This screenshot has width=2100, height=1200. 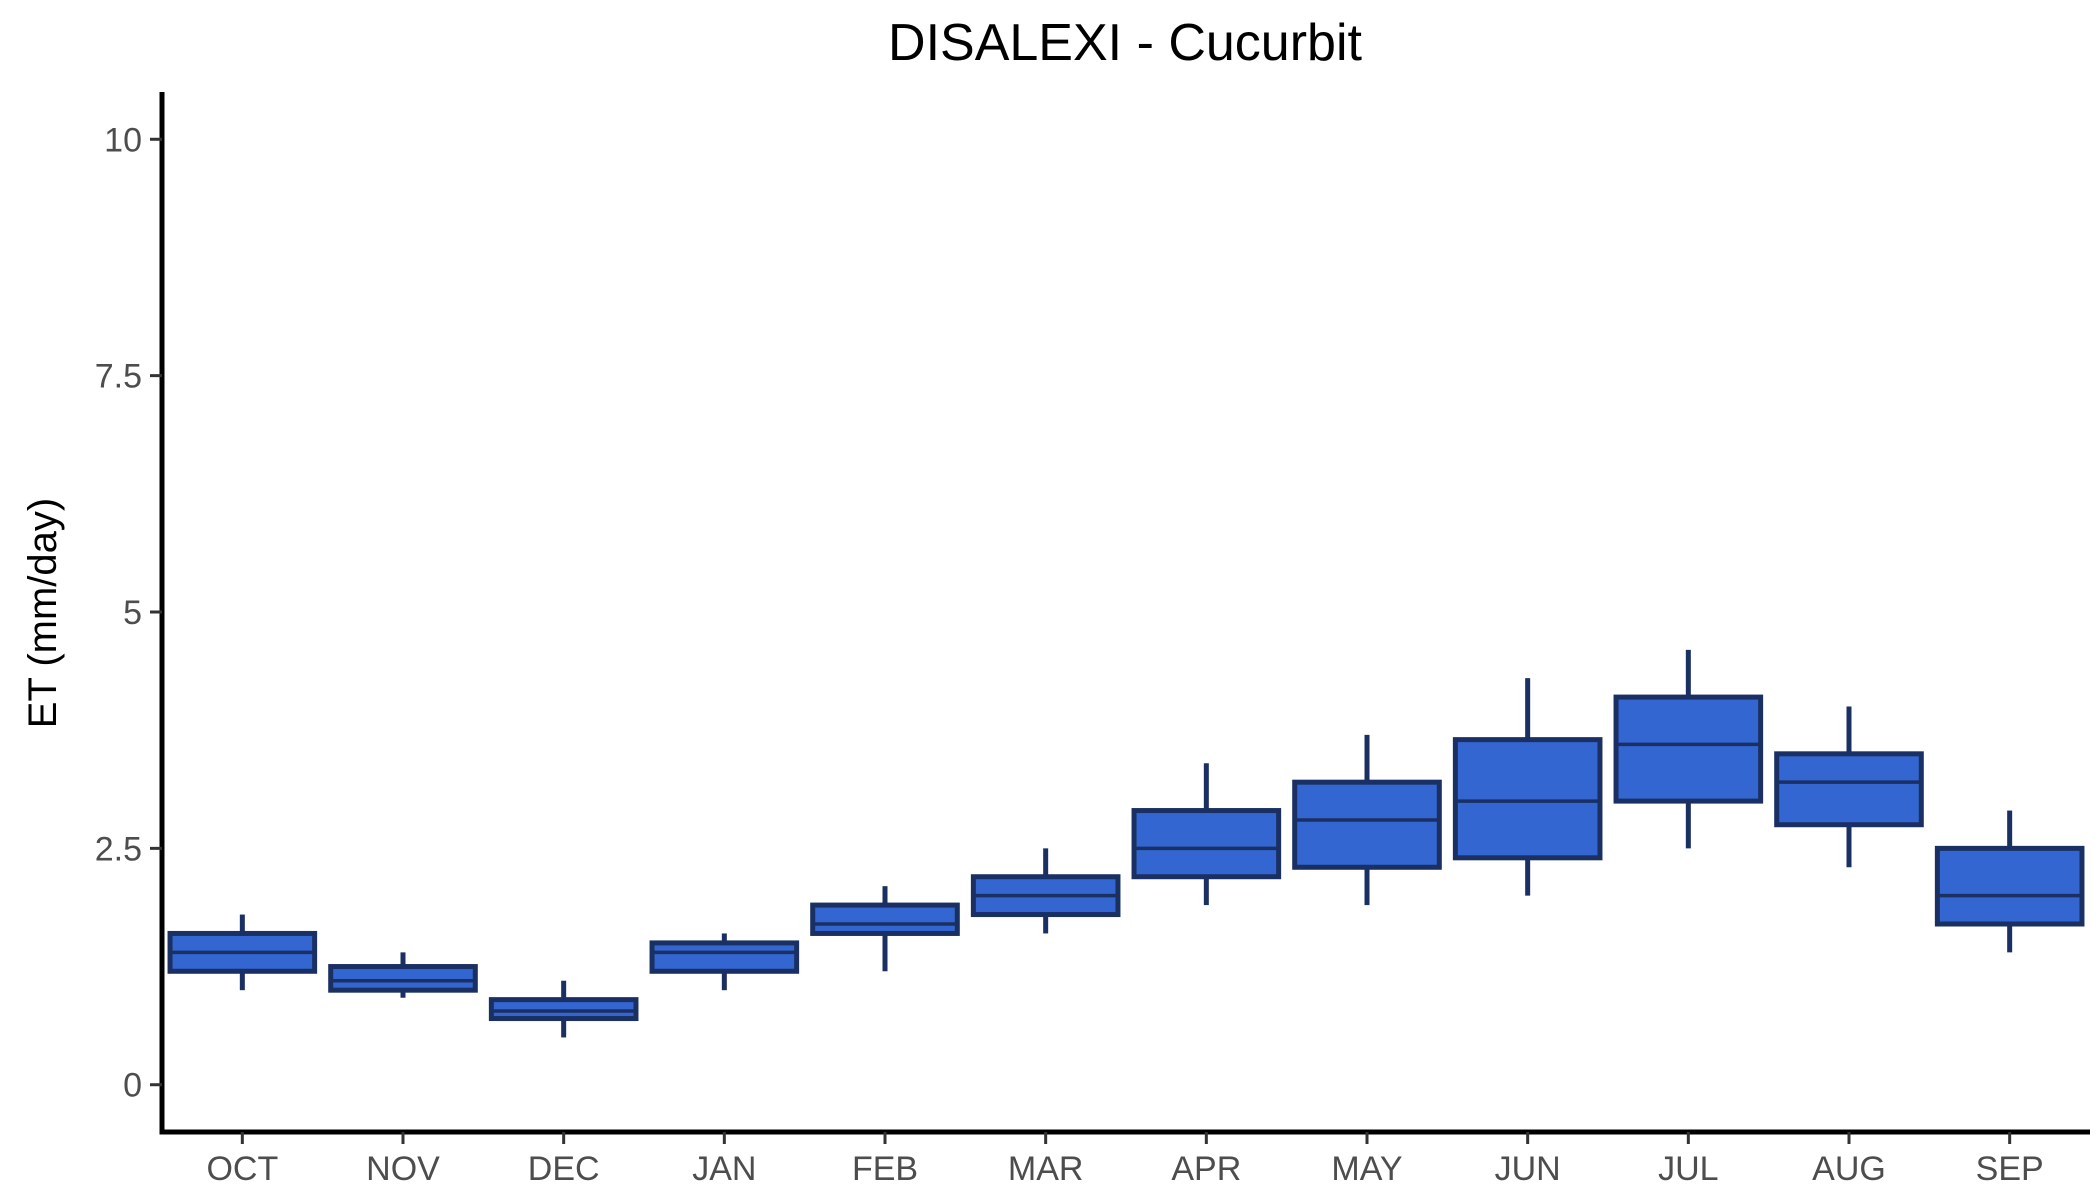 What do you see at coordinates (1527, 799) in the screenshot?
I see `box-jun` at bounding box center [1527, 799].